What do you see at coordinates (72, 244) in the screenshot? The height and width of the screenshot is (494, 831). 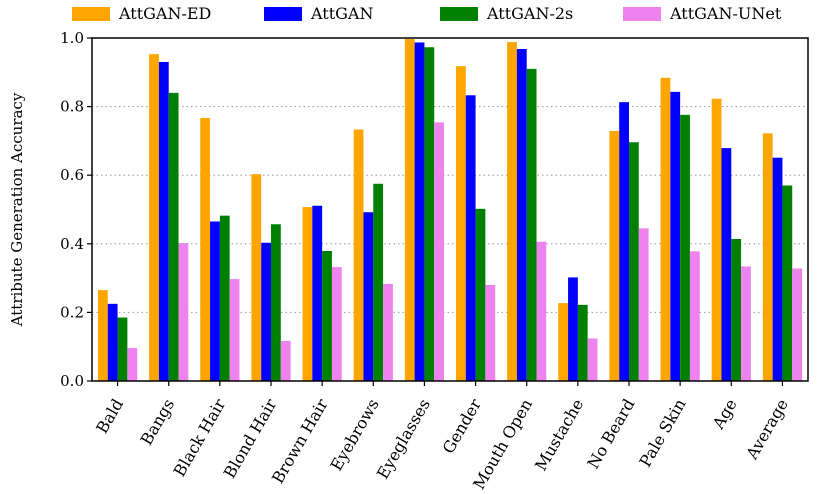 I see `y-tick-label: 0.4` at bounding box center [72, 244].